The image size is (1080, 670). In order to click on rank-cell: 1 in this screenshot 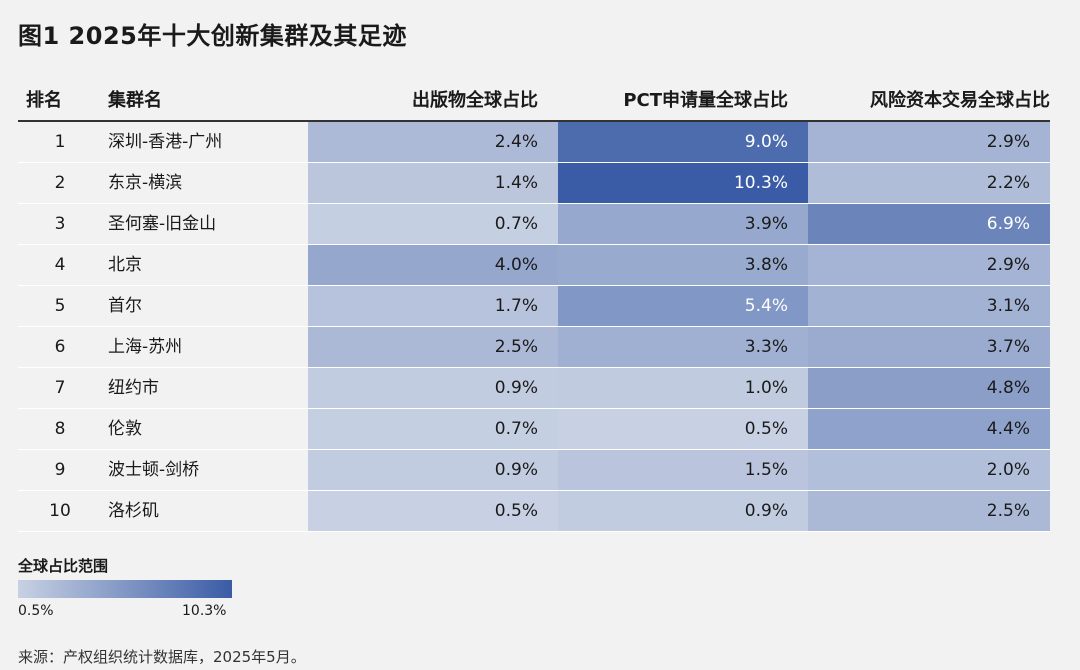, I will do `click(60, 142)`.